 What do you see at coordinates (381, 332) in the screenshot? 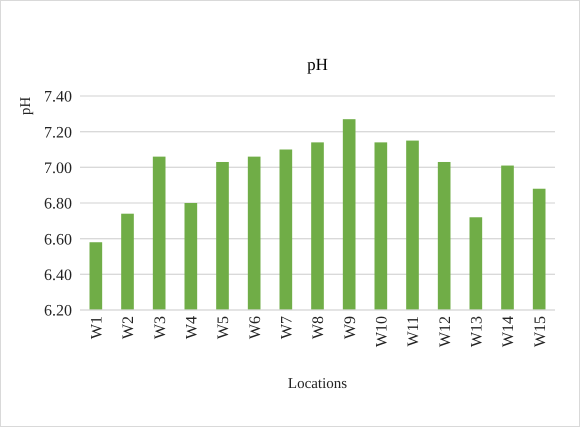
I see `x-tick-label: W10` at bounding box center [381, 332].